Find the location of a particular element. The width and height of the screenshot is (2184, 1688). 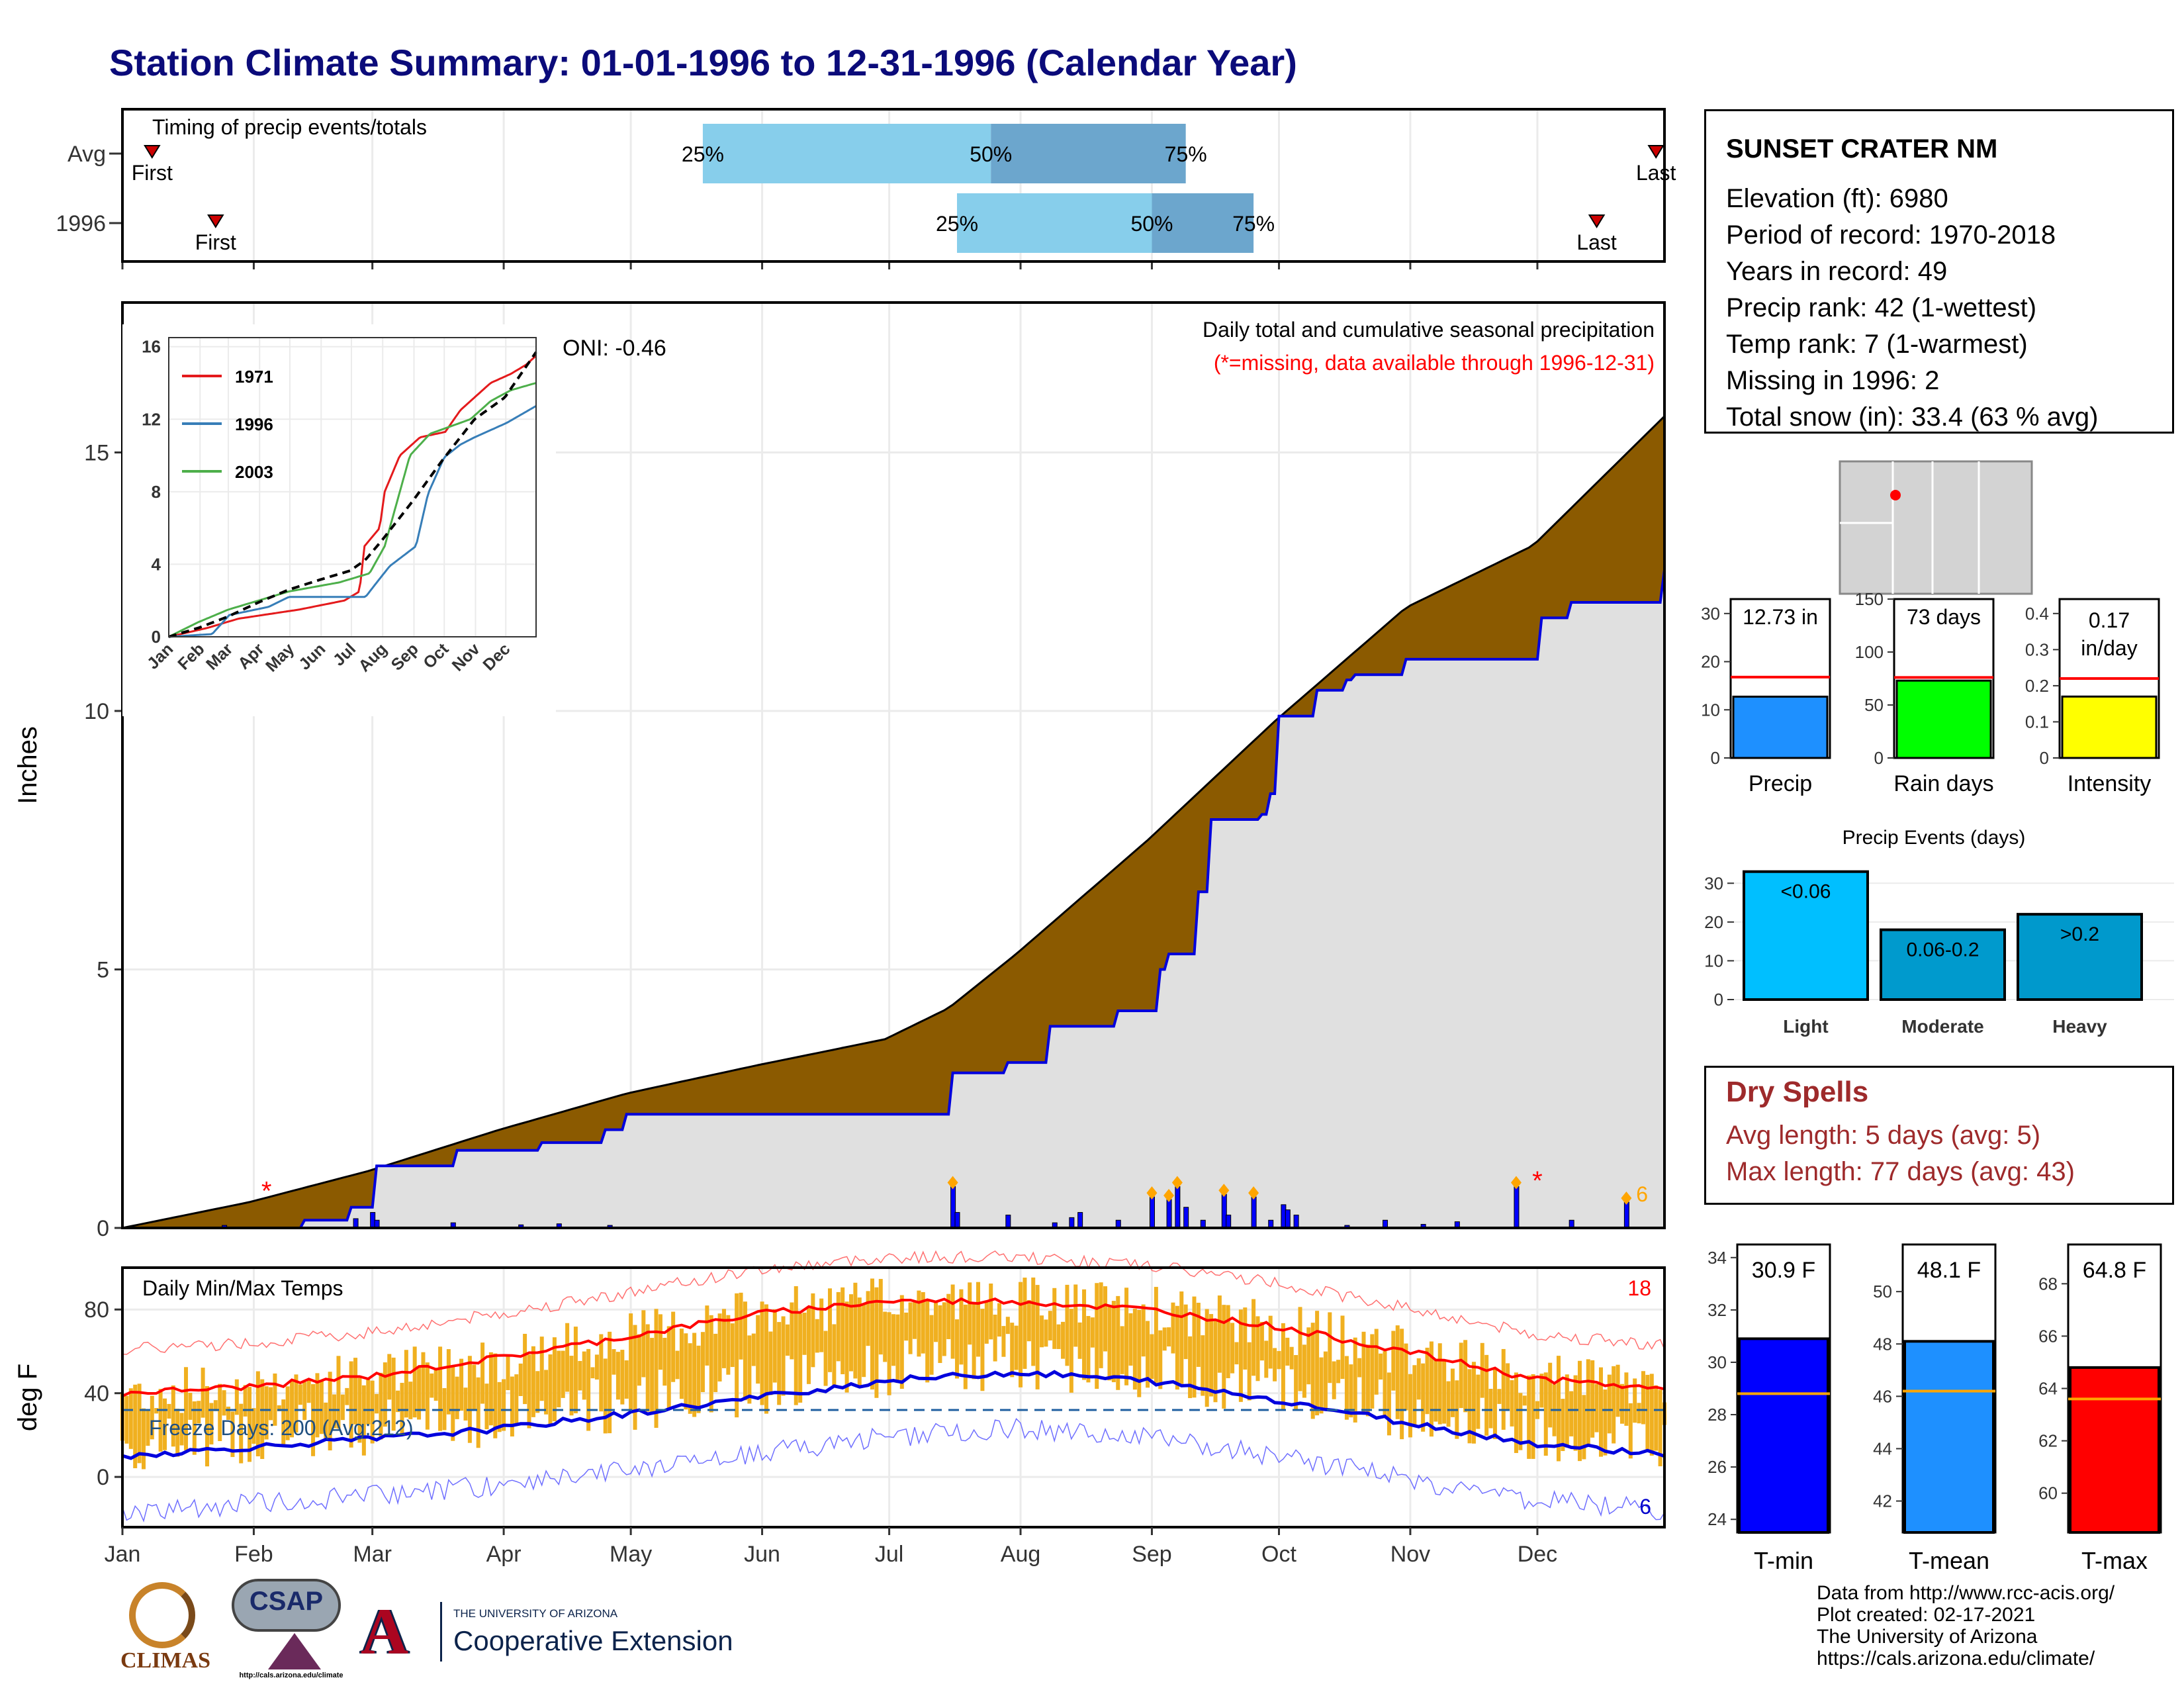

temp-bar-y-tick-label: 42 is located at coordinates (1883, 1501).